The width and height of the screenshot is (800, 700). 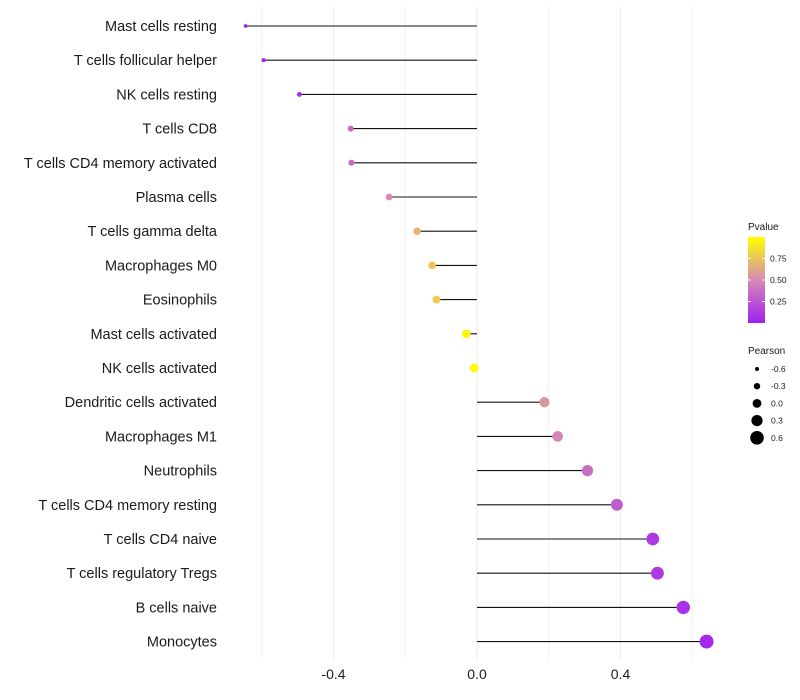 I want to click on category-label: Macrophages M1, so click(x=161, y=437).